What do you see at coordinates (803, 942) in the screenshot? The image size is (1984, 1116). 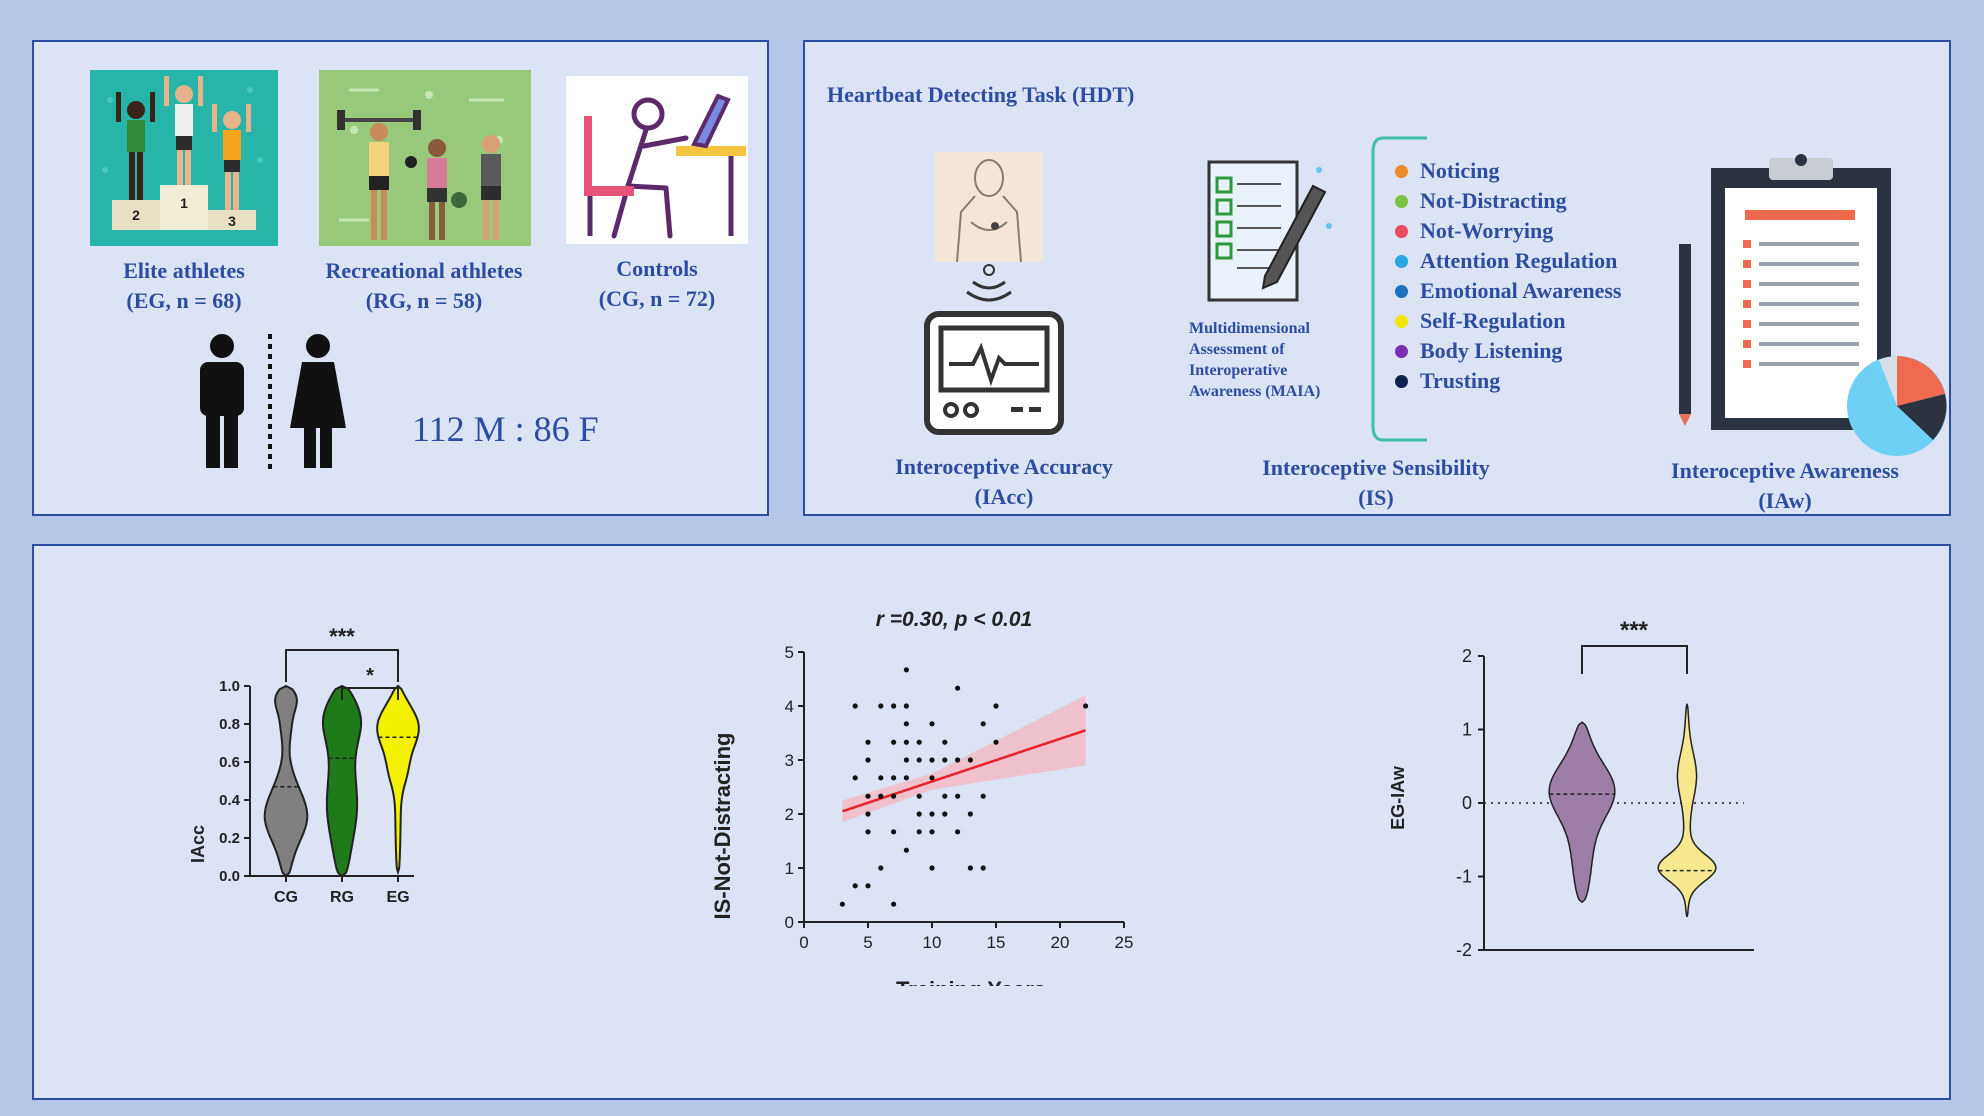 I see `x-tick-label: 0` at bounding box center [803, 942].